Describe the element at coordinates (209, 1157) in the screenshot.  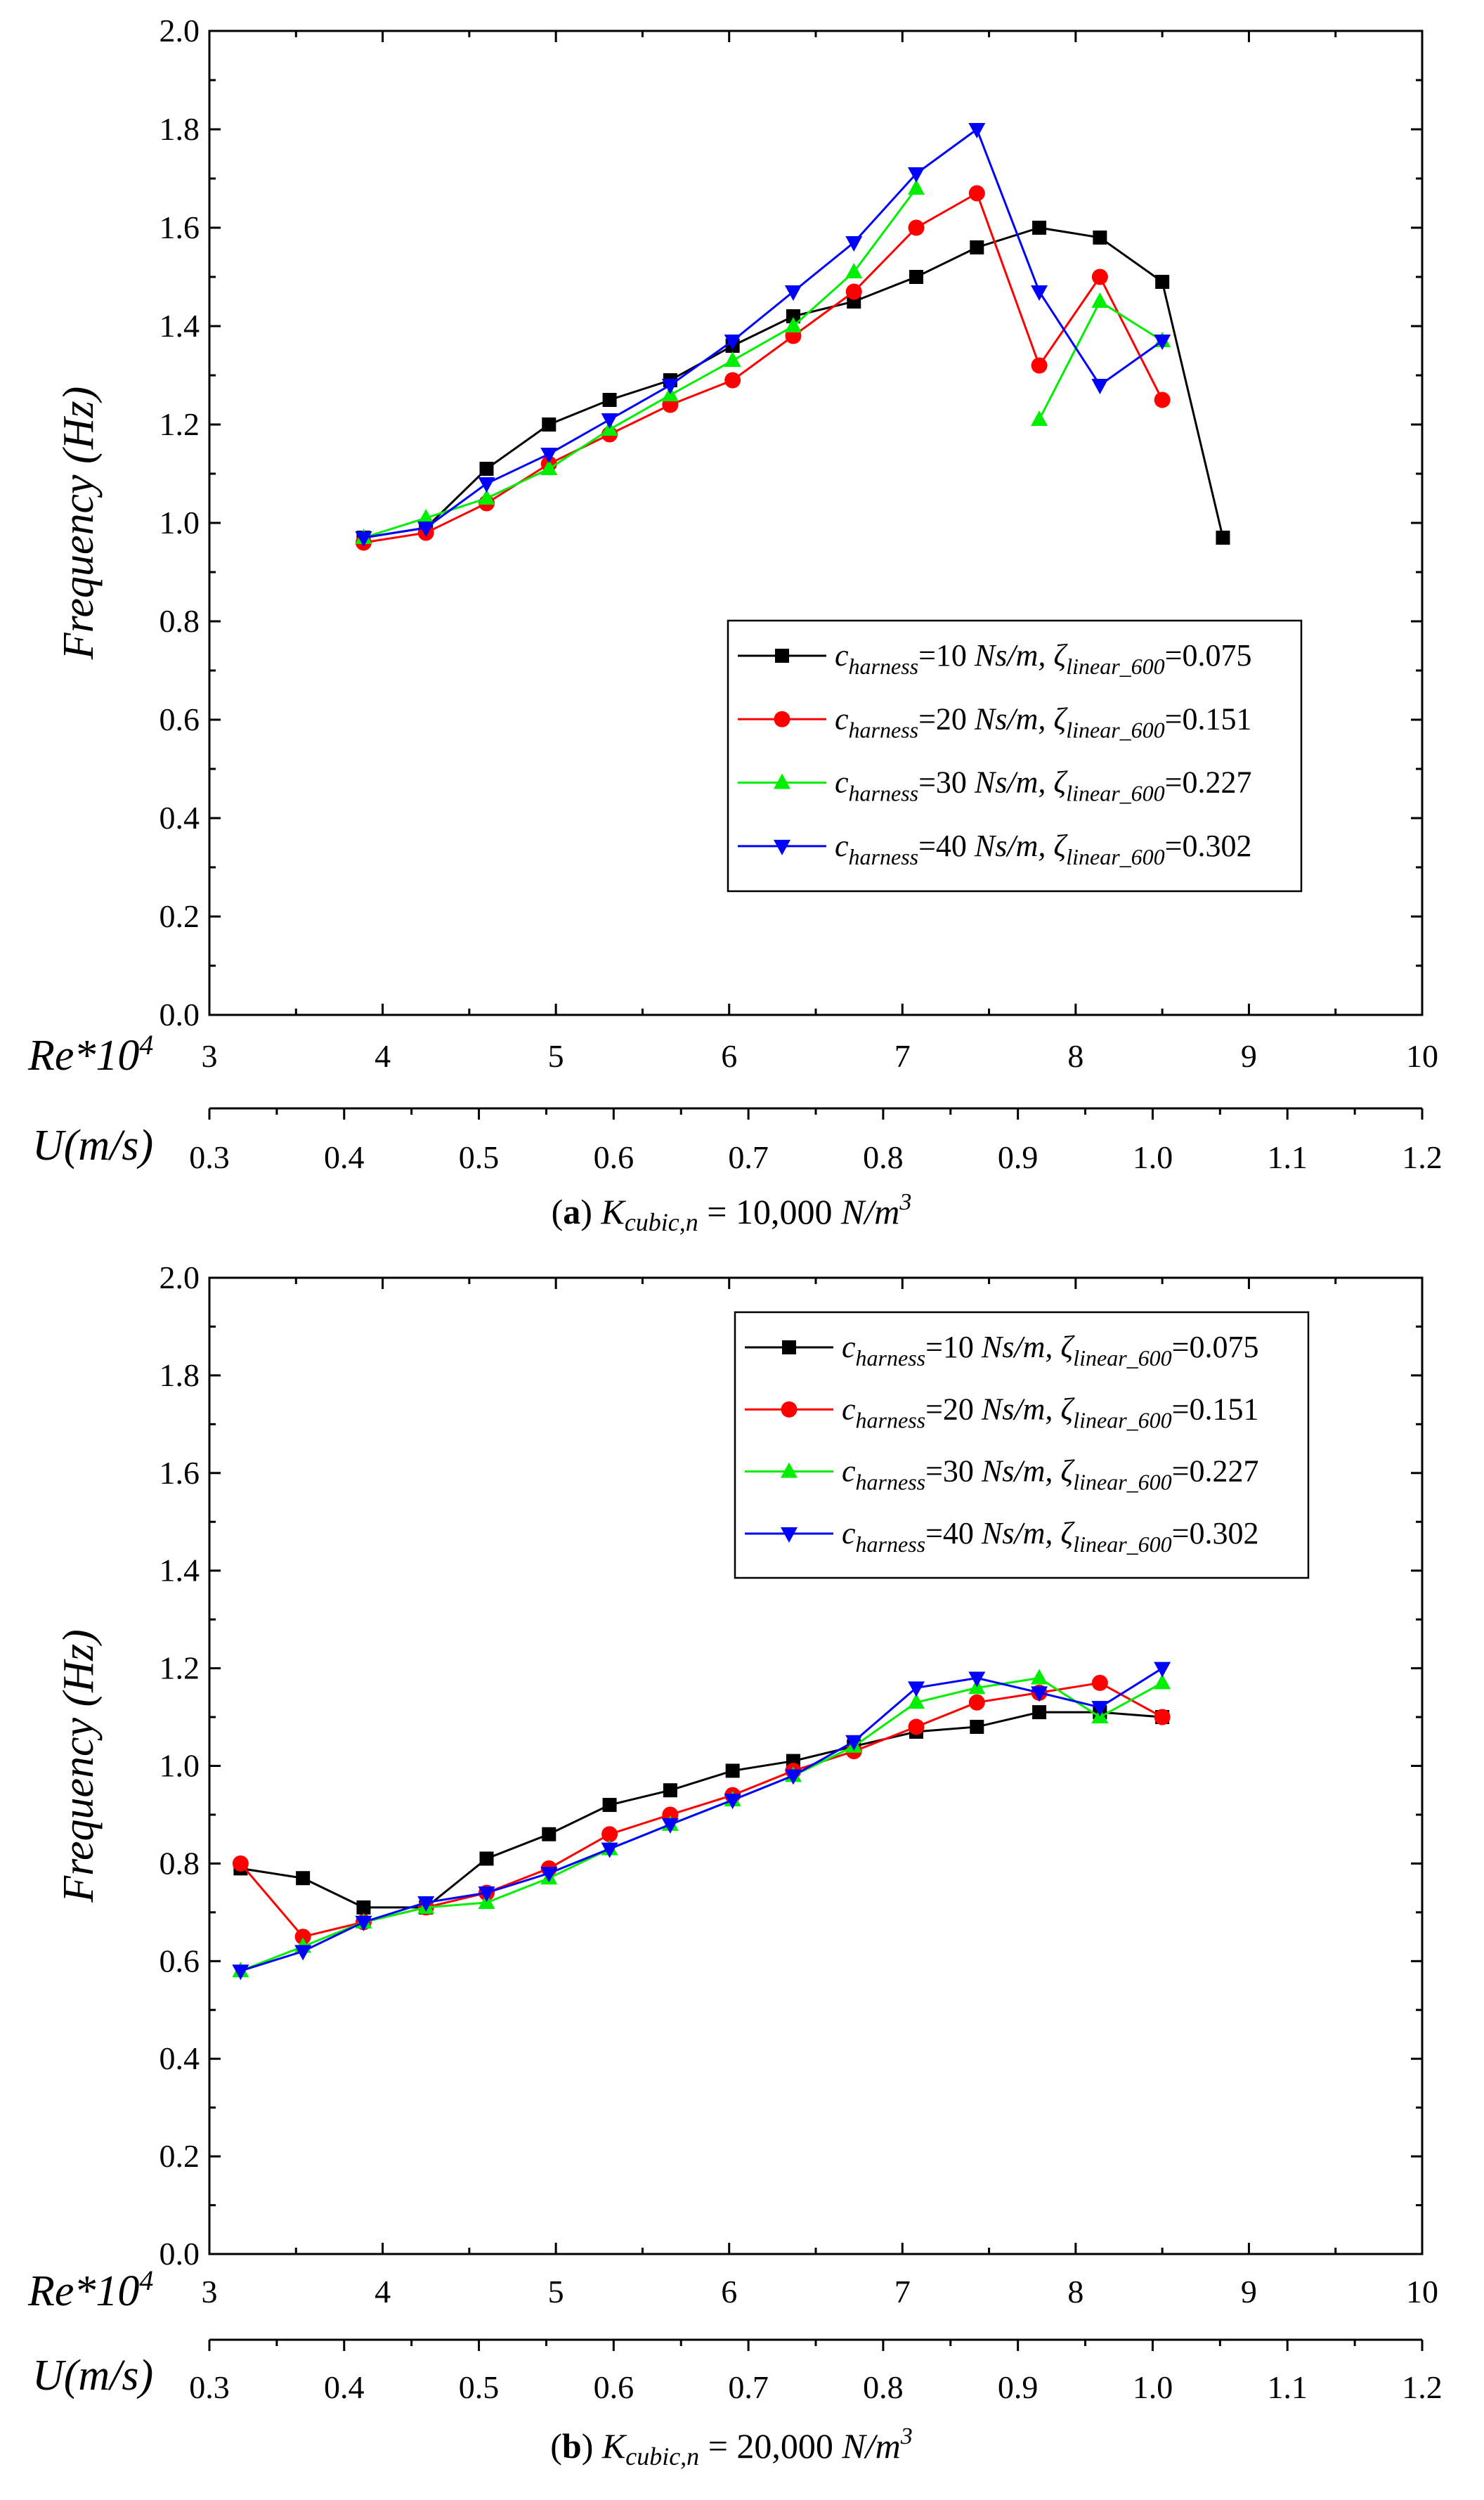
I see `u-tick-label: 0.3` at that location.